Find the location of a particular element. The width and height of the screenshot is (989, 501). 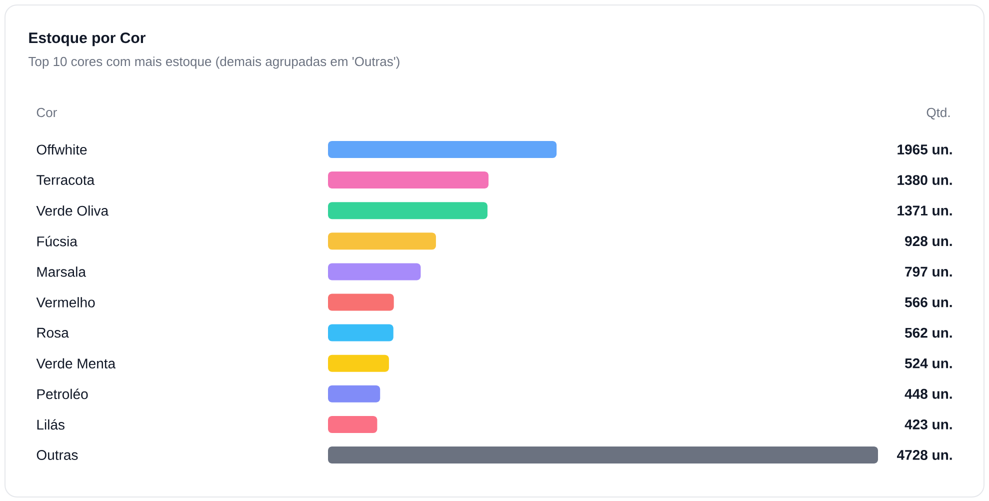

y-axis-title: Cor is located at coordinates (46, 113).